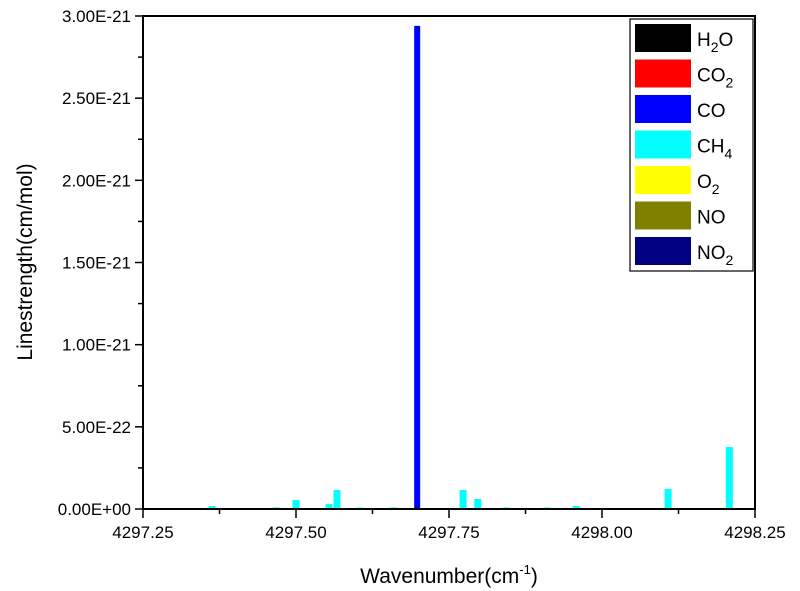 The width and height of the screenshot is (800, 591). What do you see at coordinates (715, 255) in the screenshot?
I see `legend-label-no2: NO2` at bounding box center [715, 255].